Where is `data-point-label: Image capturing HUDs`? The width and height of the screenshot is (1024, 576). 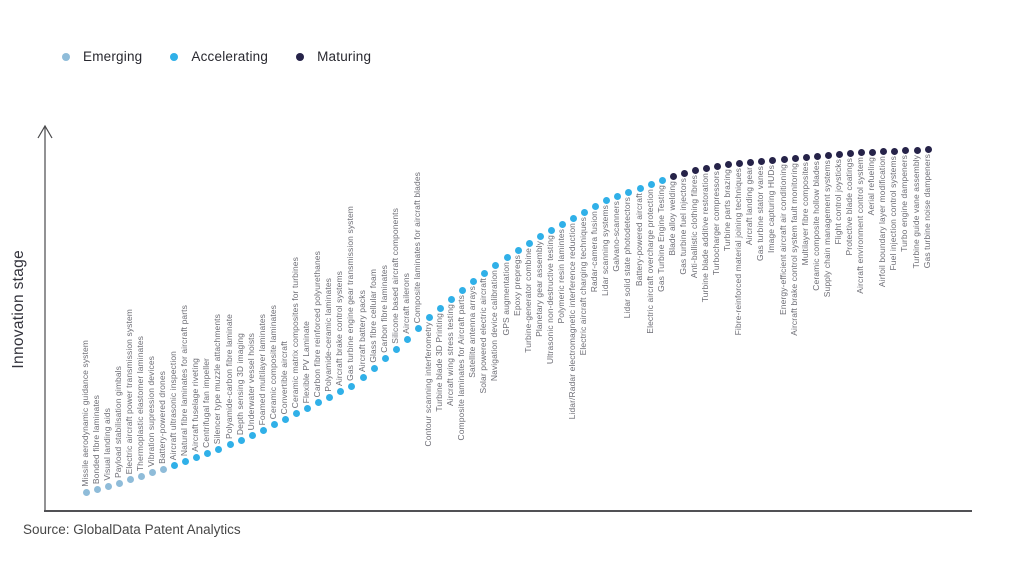 data-point-label: Image capturing HUDs is located at coordinates (771, 209).